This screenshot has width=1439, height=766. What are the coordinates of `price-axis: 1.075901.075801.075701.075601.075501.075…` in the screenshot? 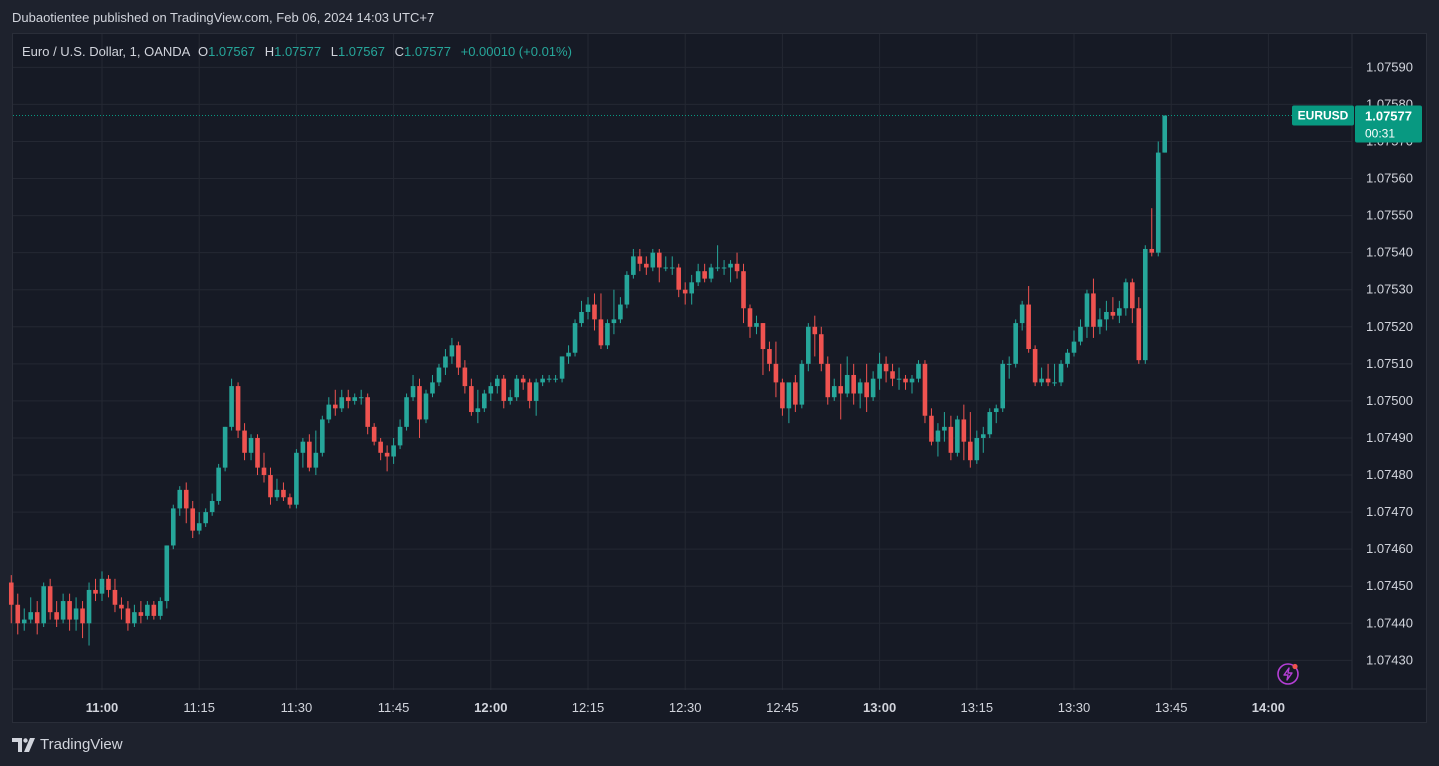 It's located at (1388, 361).